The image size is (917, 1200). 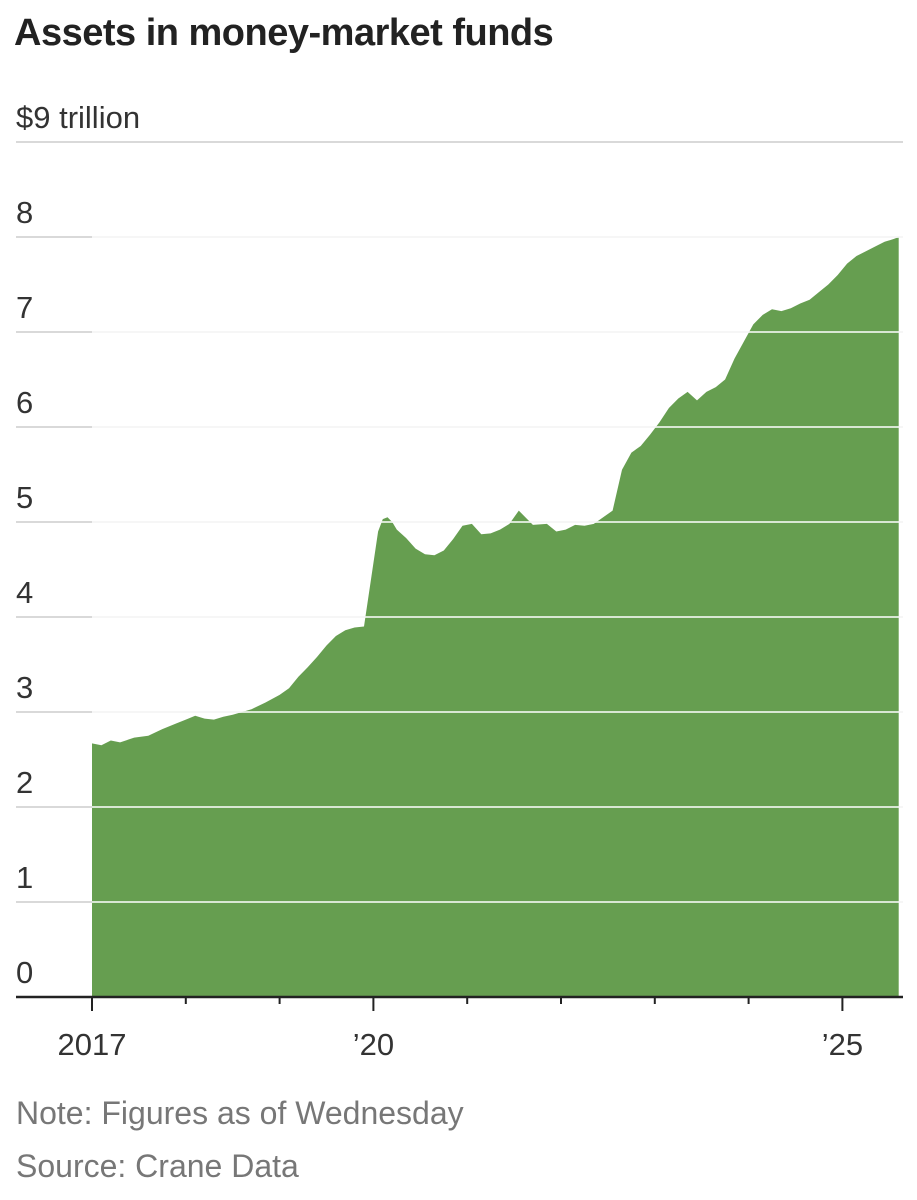 I want to click on x-tick-label: ’25, so click(x=842, y=1044).